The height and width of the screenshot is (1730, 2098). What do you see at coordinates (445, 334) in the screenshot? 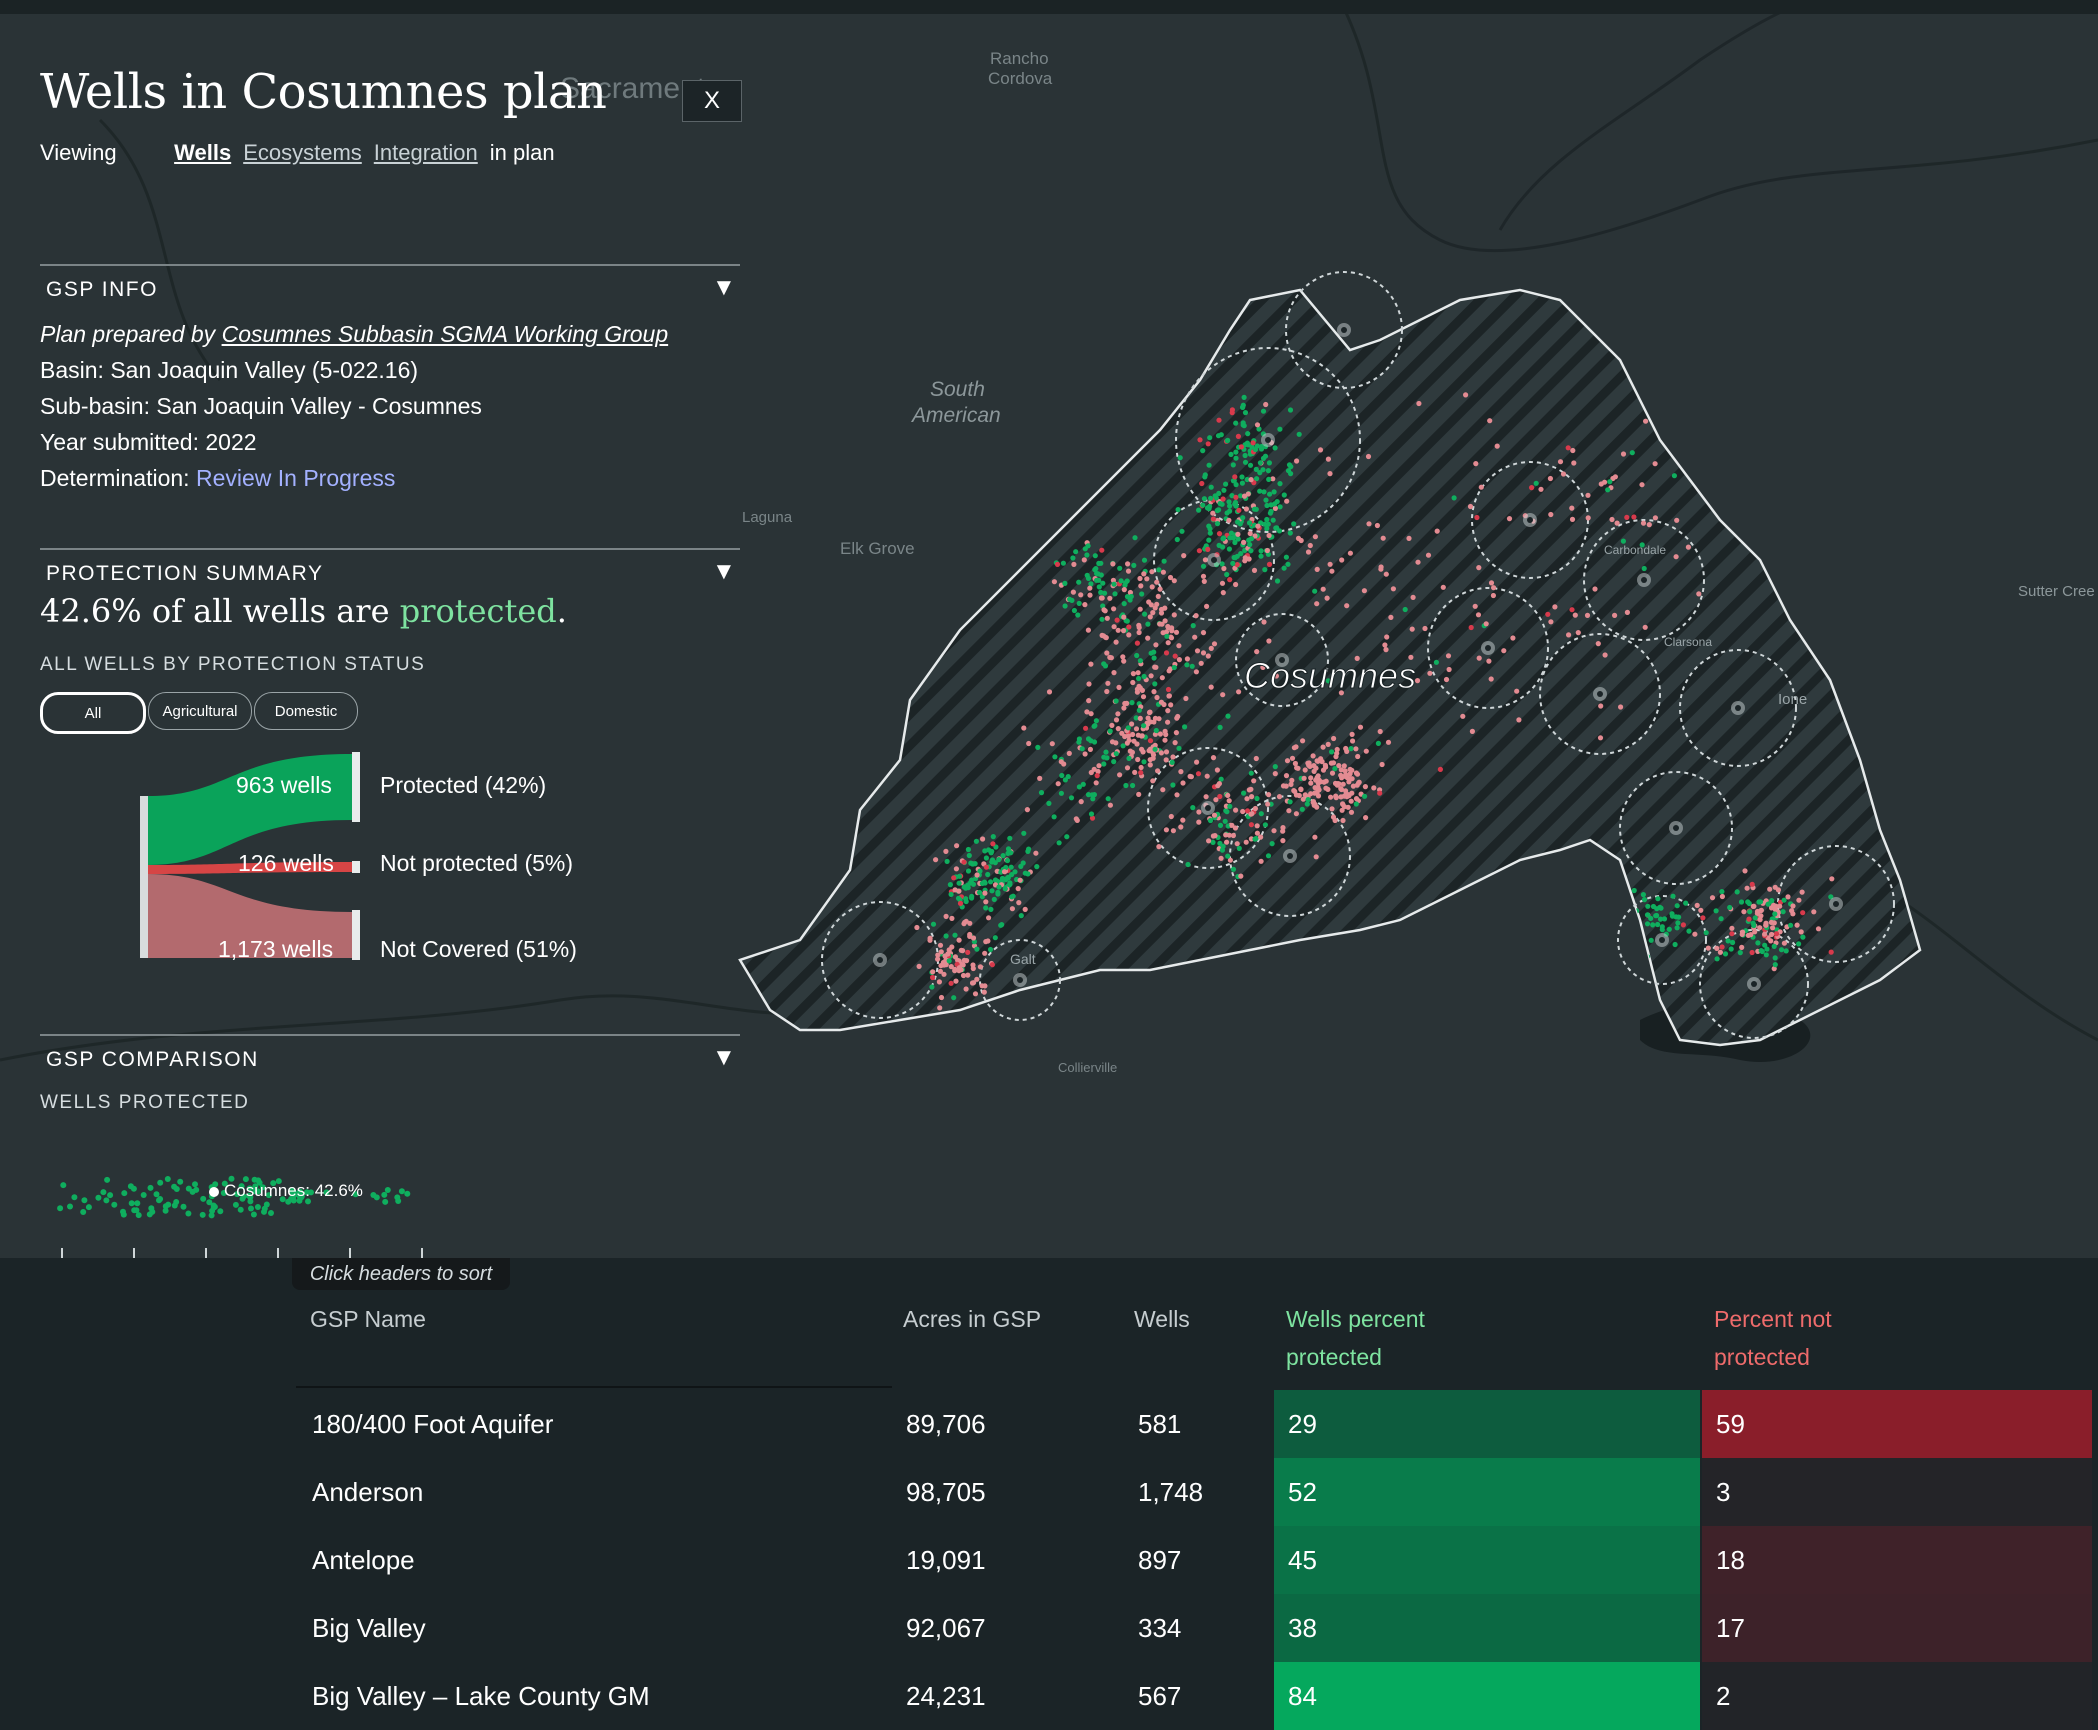
I see `prepared-by-link: Cosumnes Subbasin SGMA Working Group` at bounding box center [445, 334].